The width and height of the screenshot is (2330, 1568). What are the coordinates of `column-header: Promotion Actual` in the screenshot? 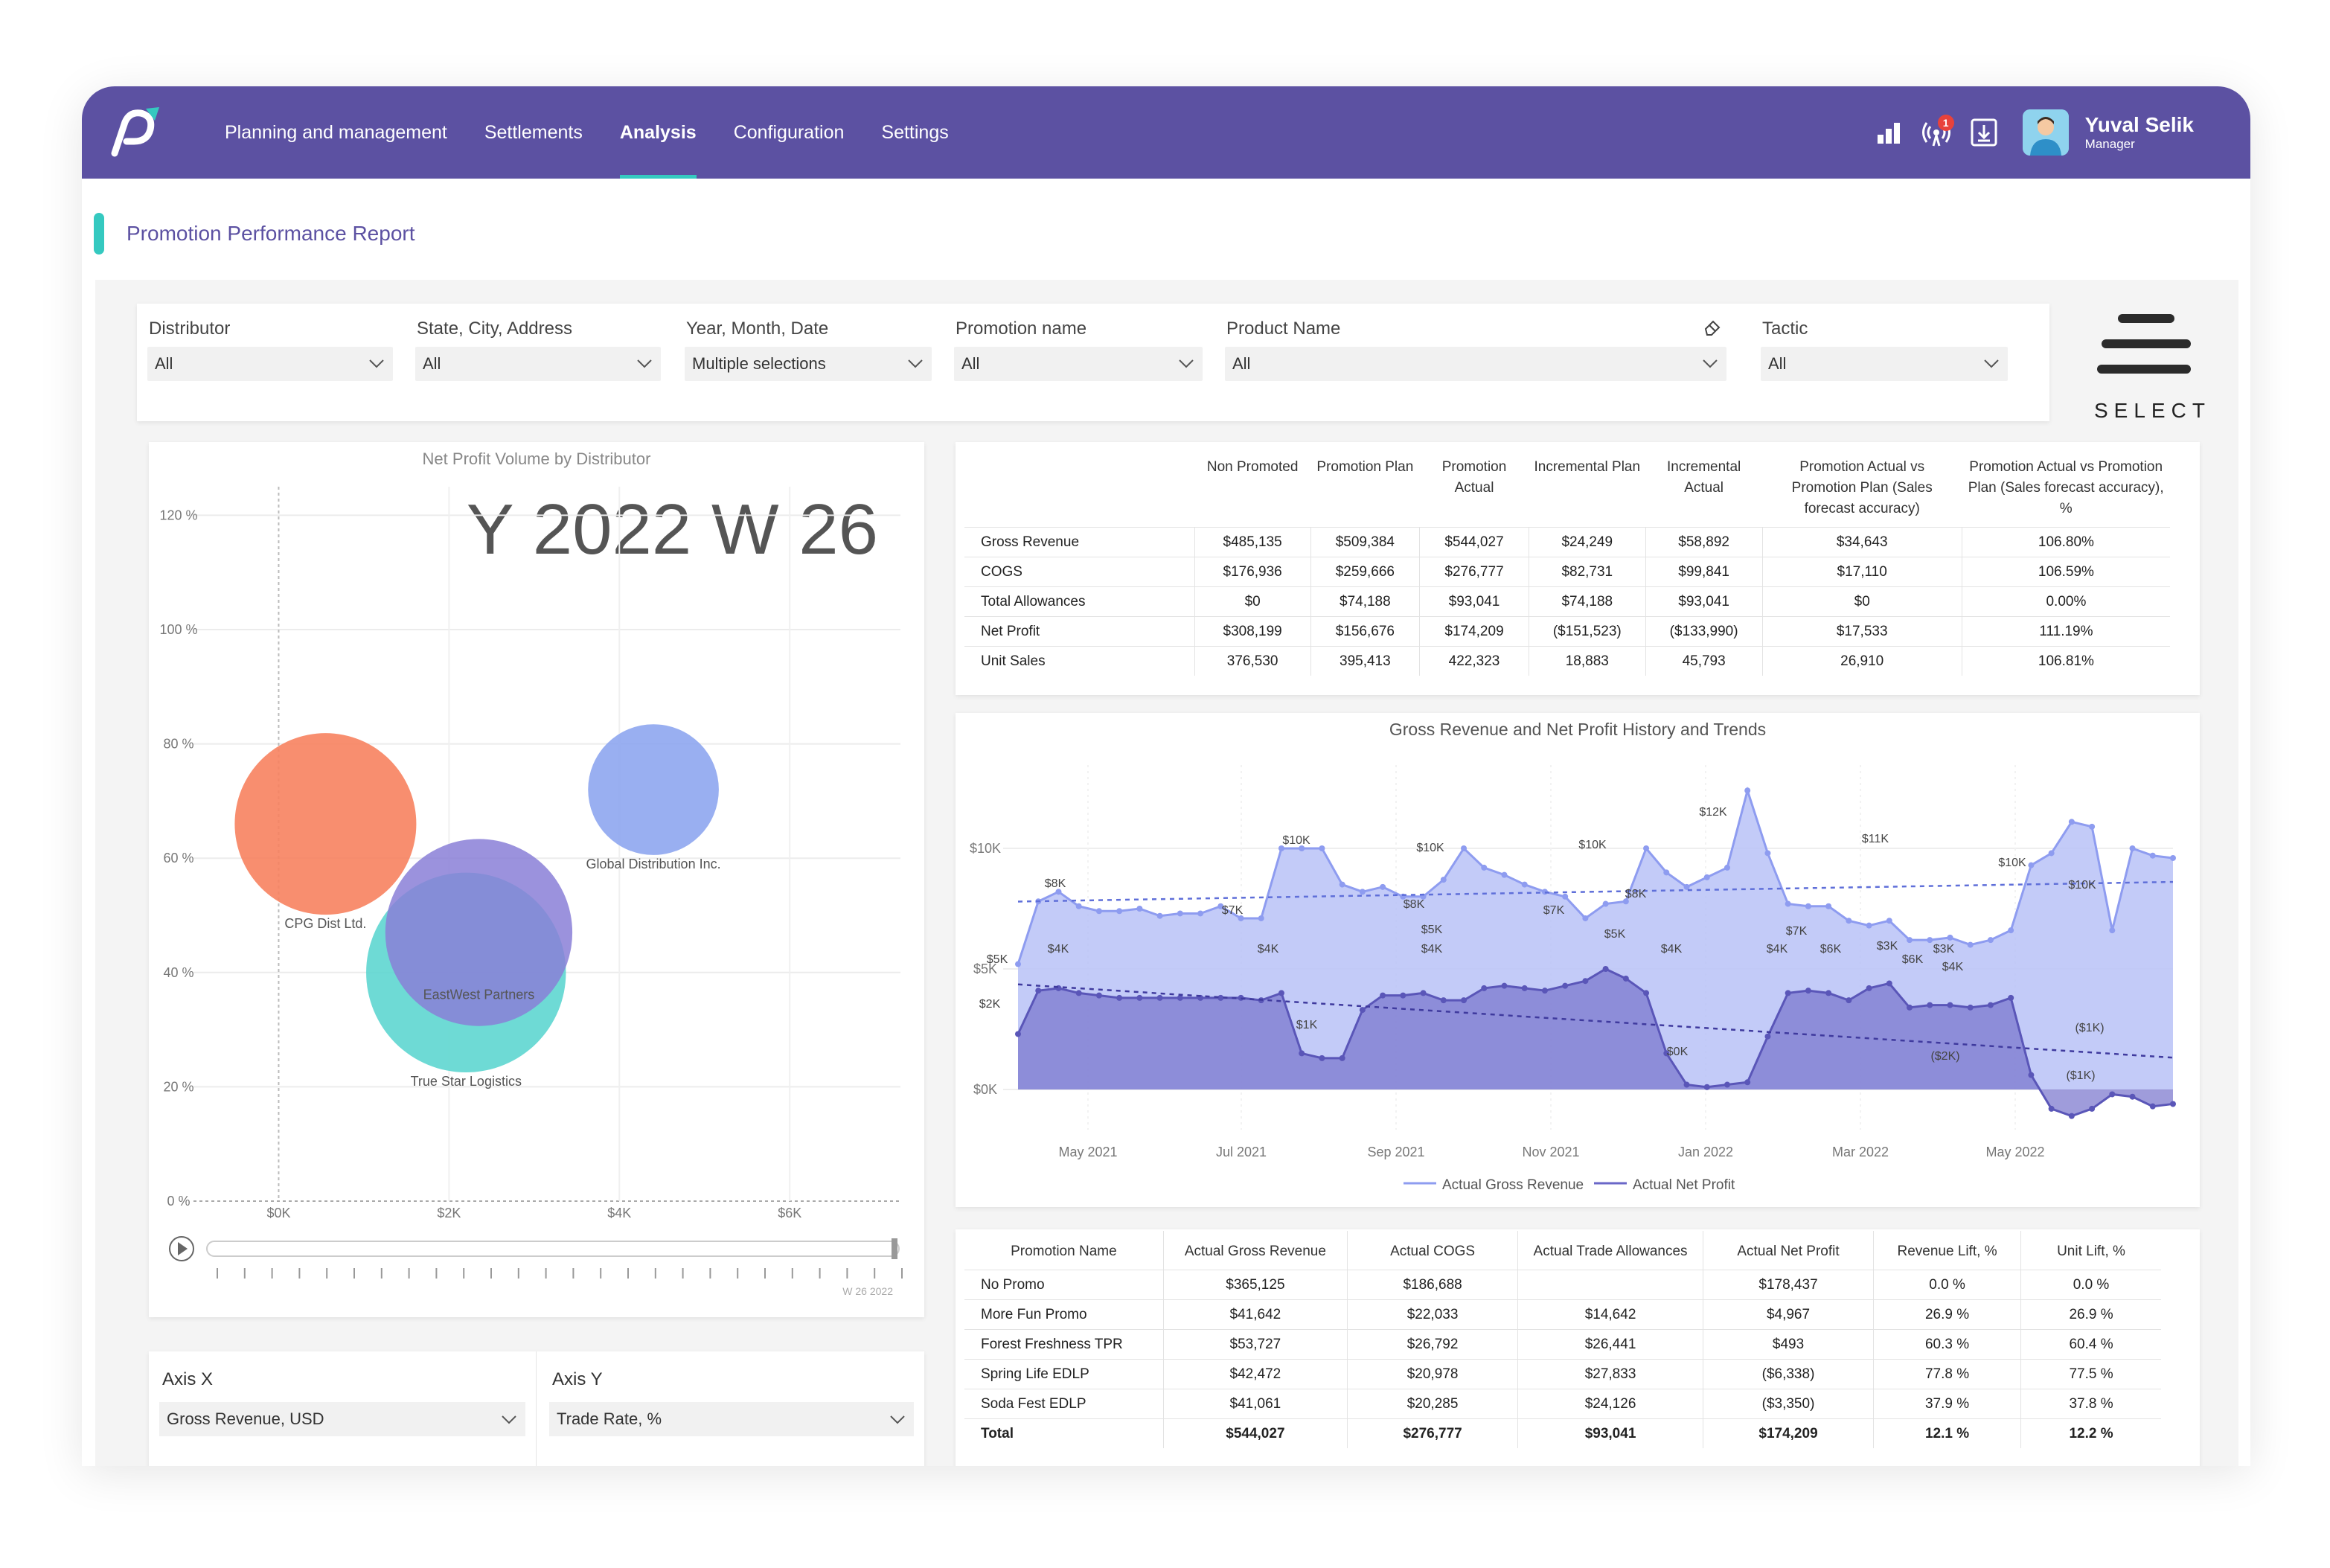 It's located at (1474, 477).